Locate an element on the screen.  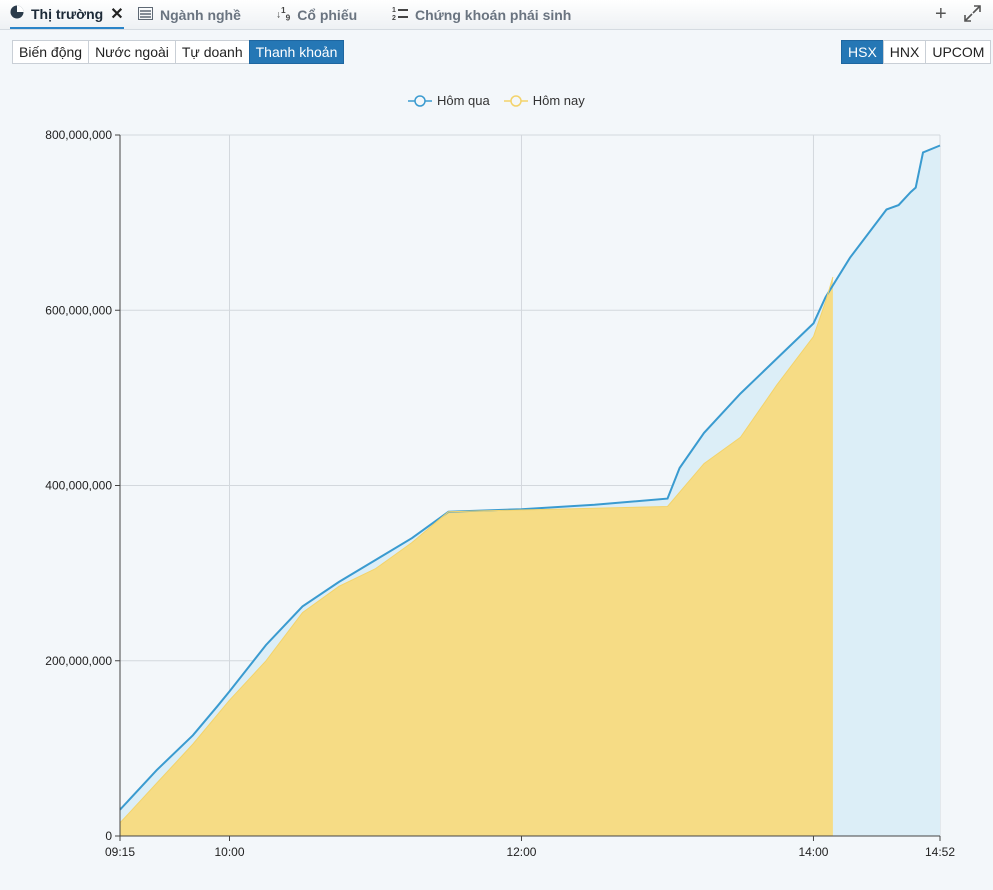
legend-marker-hom-qua is located at coordinates (420, 100).